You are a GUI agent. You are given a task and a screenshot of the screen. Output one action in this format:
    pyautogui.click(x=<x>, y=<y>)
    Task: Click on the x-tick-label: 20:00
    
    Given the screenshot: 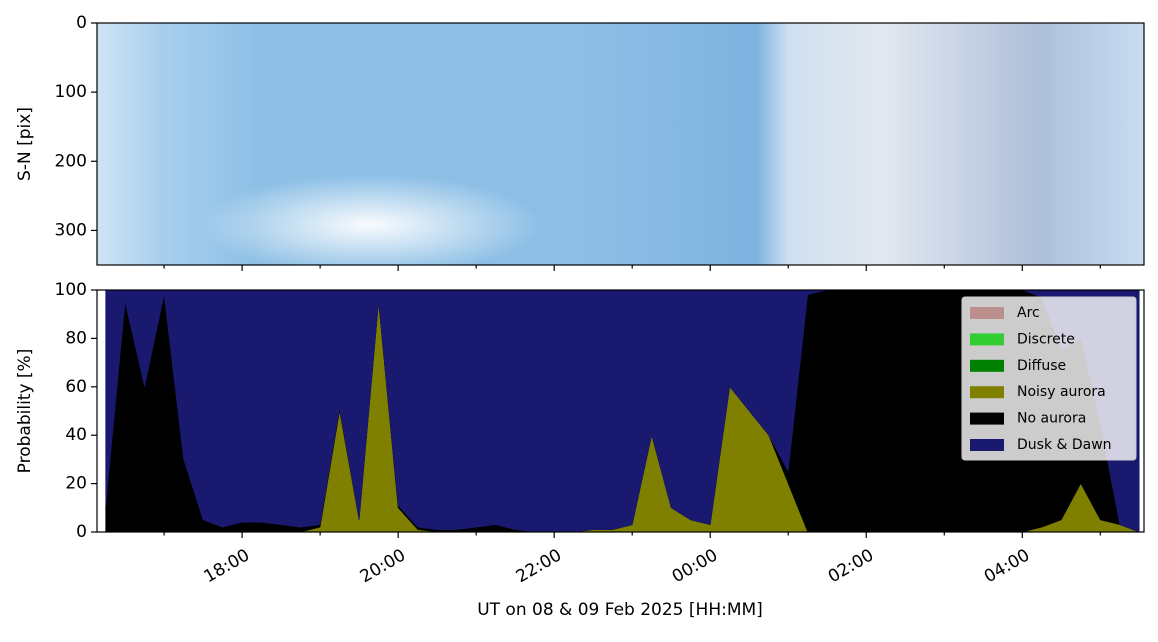 What is the action you would take?
    pyautogui.click(x=383, y=566)
    